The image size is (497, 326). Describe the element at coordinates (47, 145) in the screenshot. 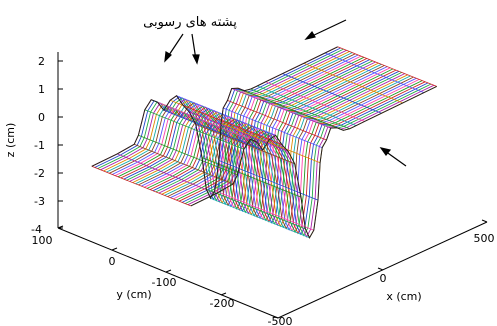

I see `z-ticks: 2 1 0 -1 -2 -3 -4` at that location.